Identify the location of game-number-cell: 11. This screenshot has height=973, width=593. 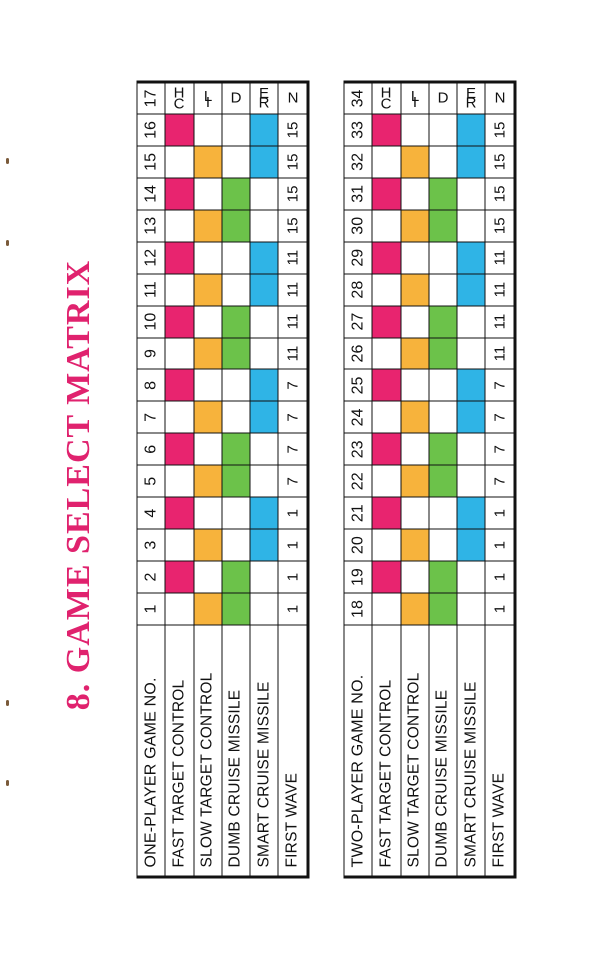
(151, 289).